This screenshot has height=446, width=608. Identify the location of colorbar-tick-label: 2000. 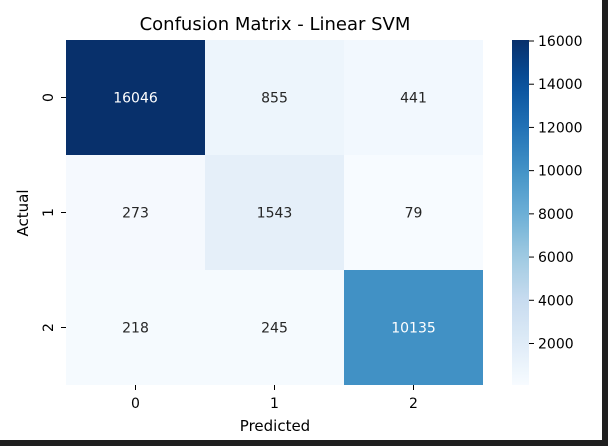
(556, 344).